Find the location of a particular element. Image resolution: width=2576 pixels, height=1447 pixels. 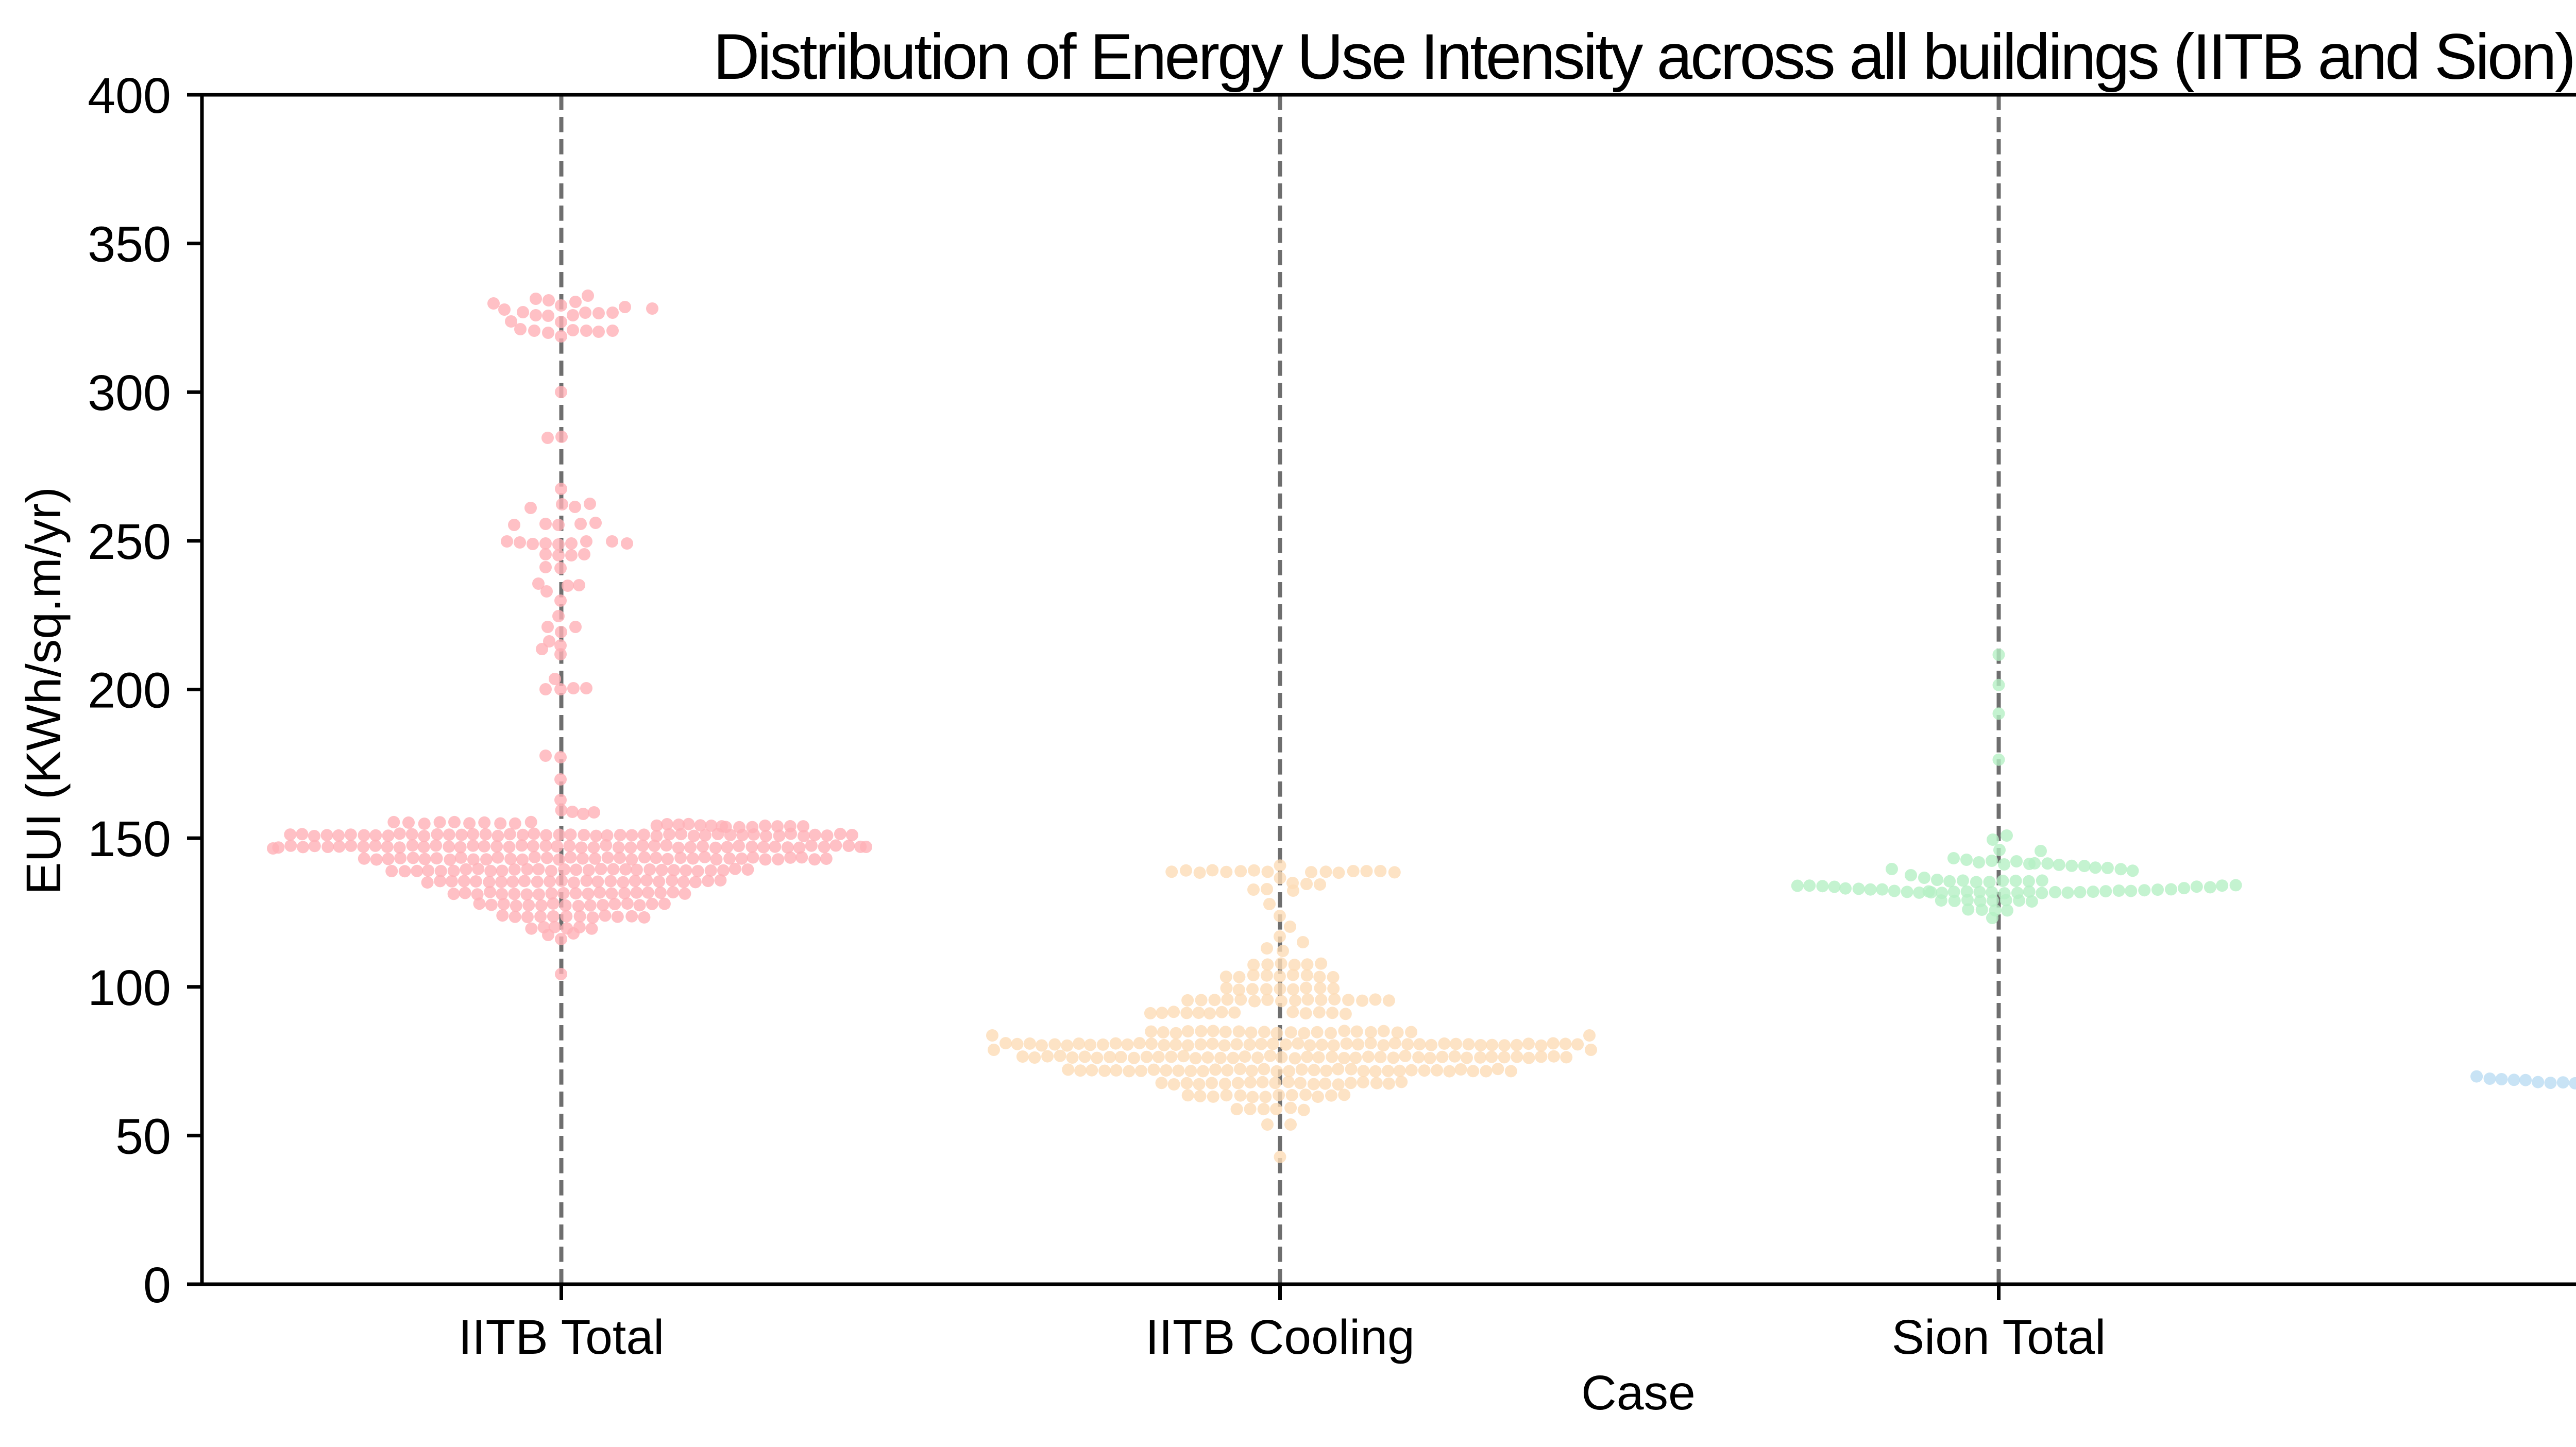

svg-text: 100 is located at coordinates (129, 988).